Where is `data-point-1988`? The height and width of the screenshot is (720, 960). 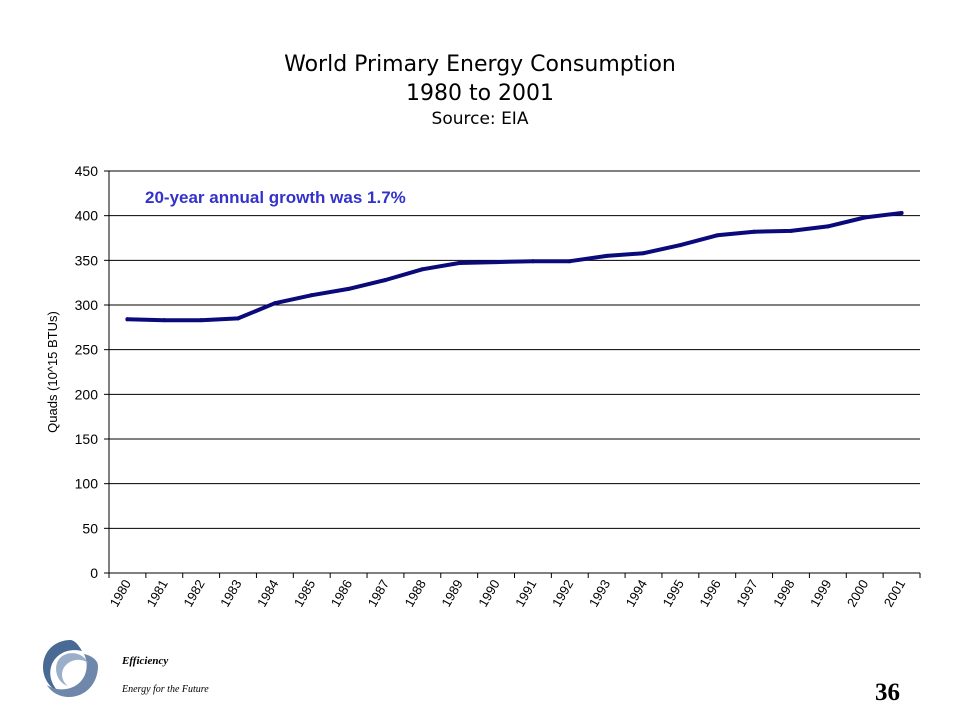 data-point-1988 is located at coordinates (422, 269).